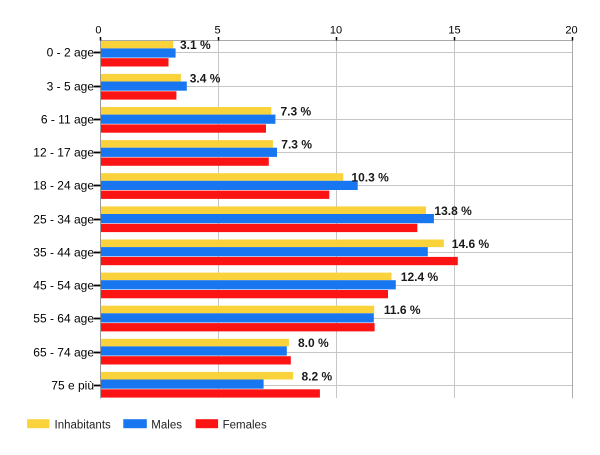  What do you see at coordinates (166, 426) in the screenshot?
I see `svg-text: Males` at bounding box center [166, 426].